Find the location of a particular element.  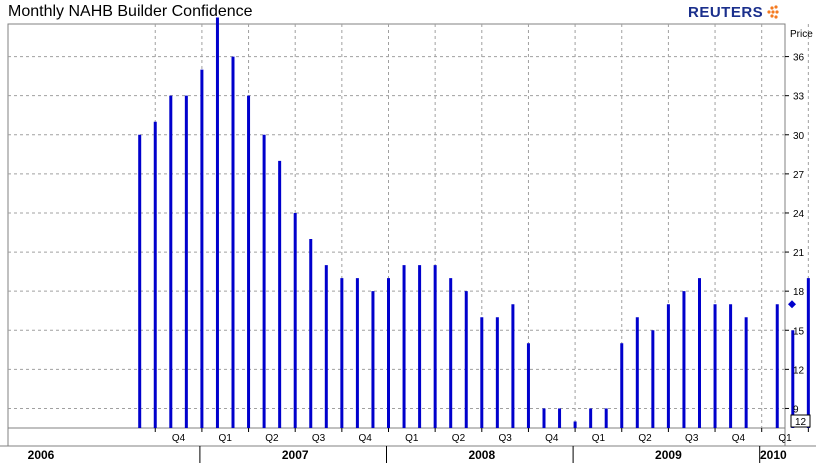

y-tick-label: 21 is located at coordinates (799, 253).